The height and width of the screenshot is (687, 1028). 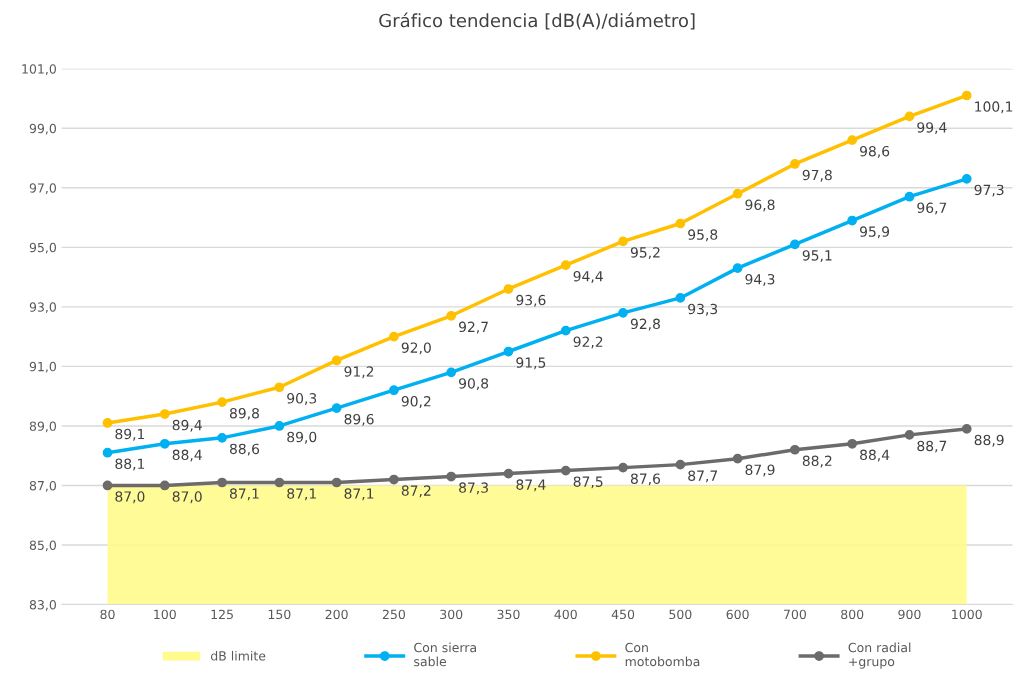 I want to click on data-label: 88,6, so click(x=244, y=449).